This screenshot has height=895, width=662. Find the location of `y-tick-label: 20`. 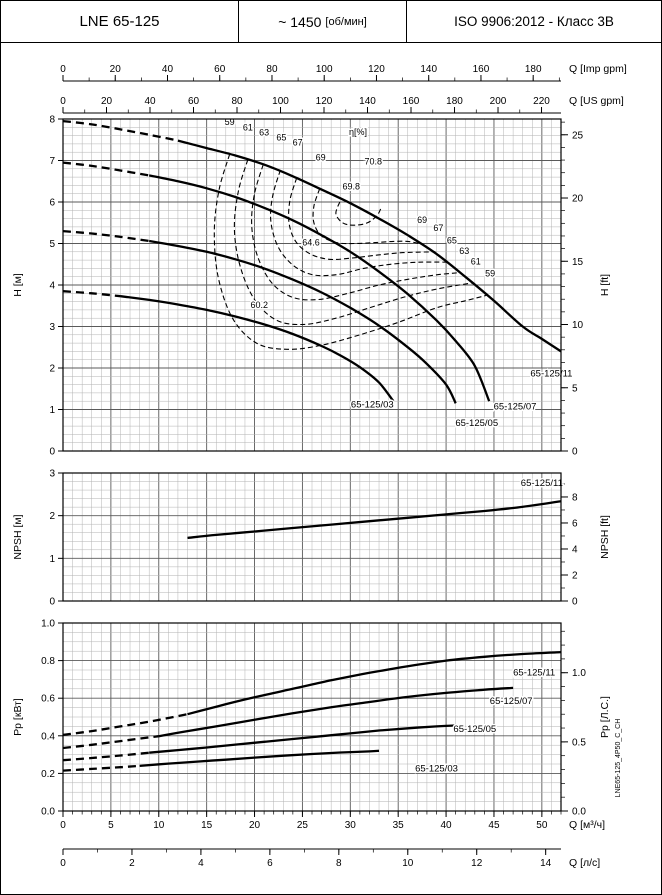

y-tick-label: 20 is located at coordinates (578, 199).